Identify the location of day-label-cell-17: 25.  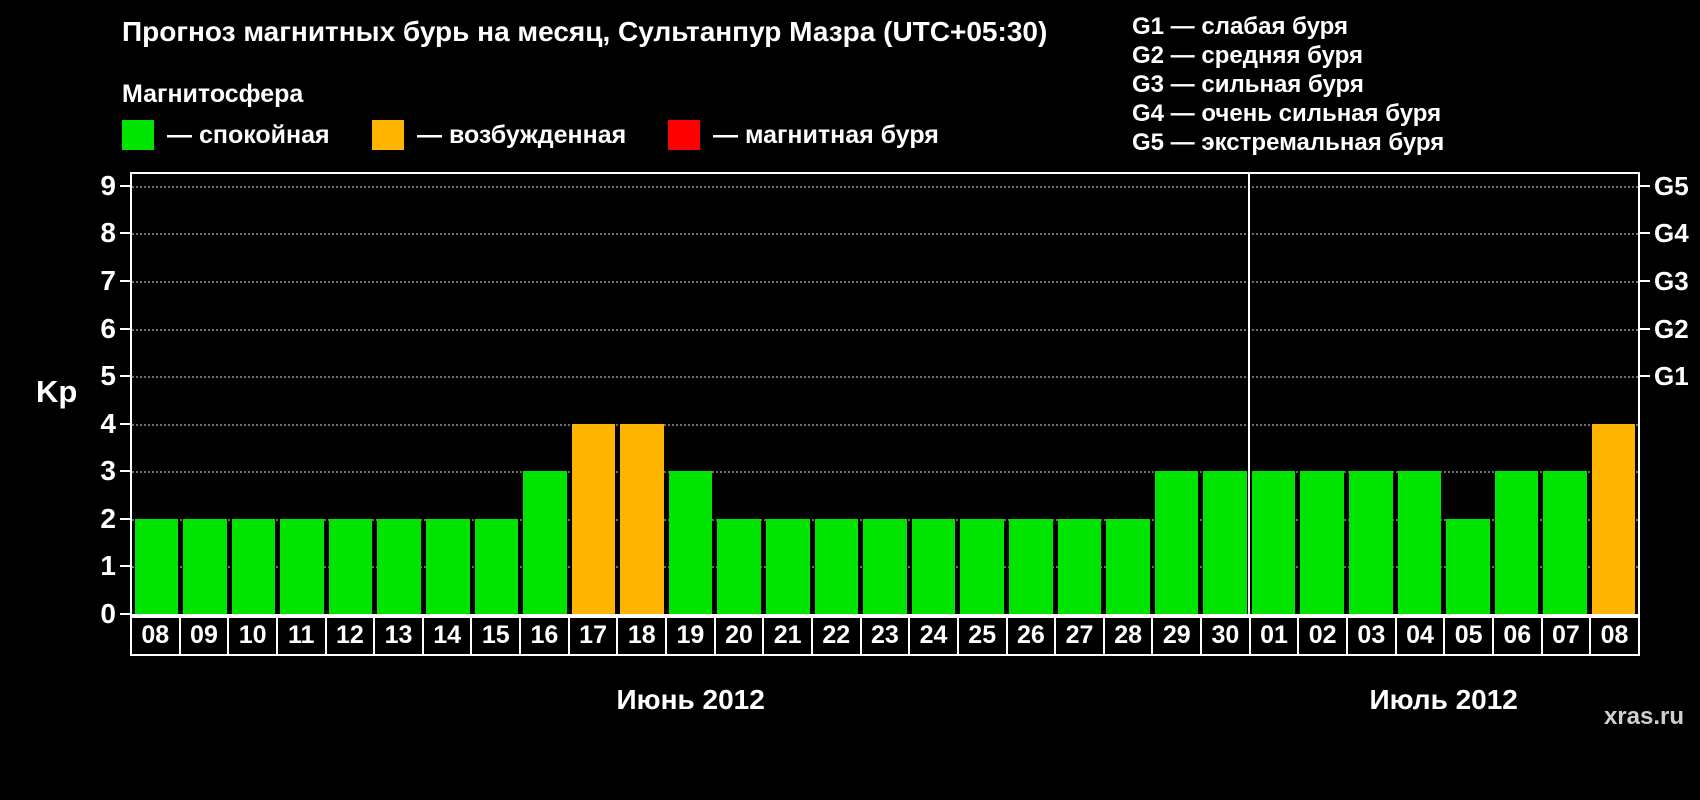
(983, 636).